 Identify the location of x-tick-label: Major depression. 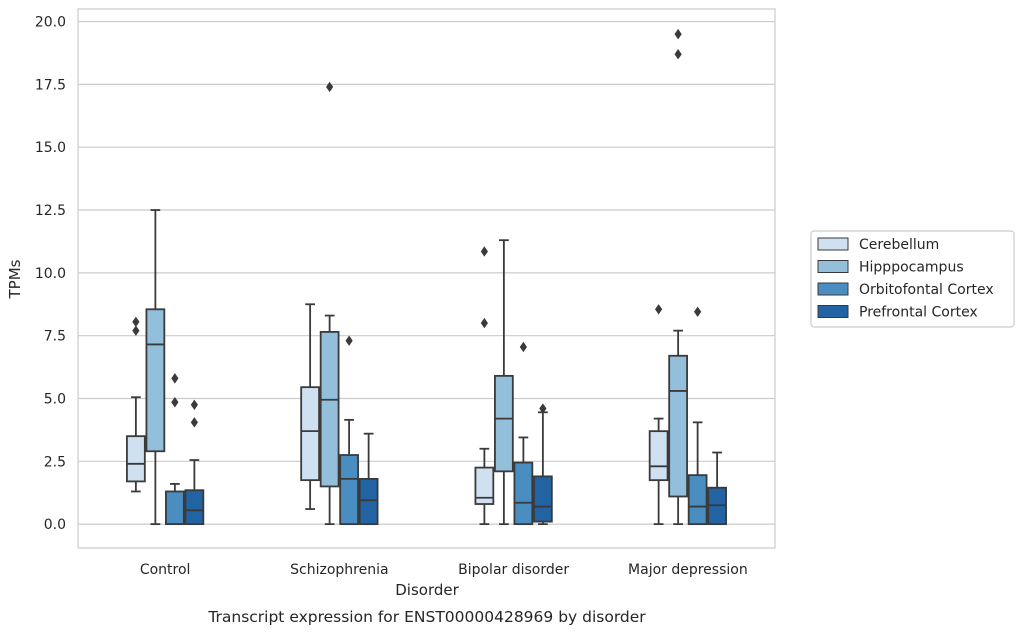
(688, 570).